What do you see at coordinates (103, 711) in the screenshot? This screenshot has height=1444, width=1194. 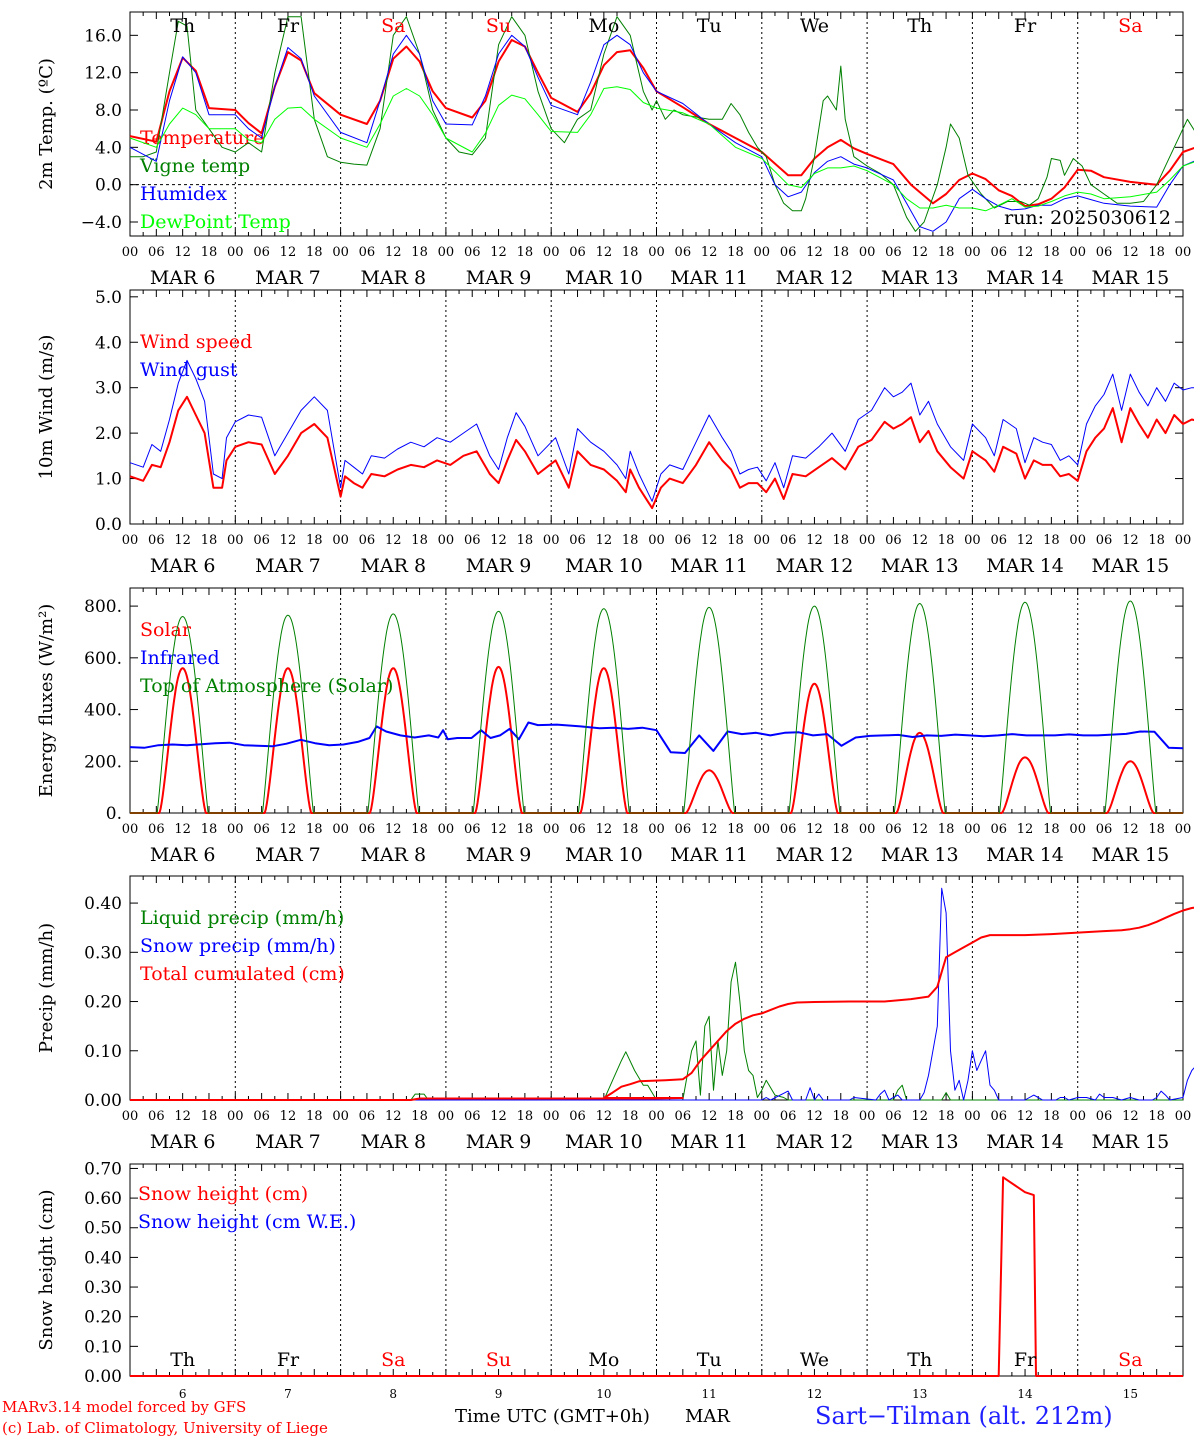 I see `energy-y-tick-label: 400.` at bounding box center [103, 711].